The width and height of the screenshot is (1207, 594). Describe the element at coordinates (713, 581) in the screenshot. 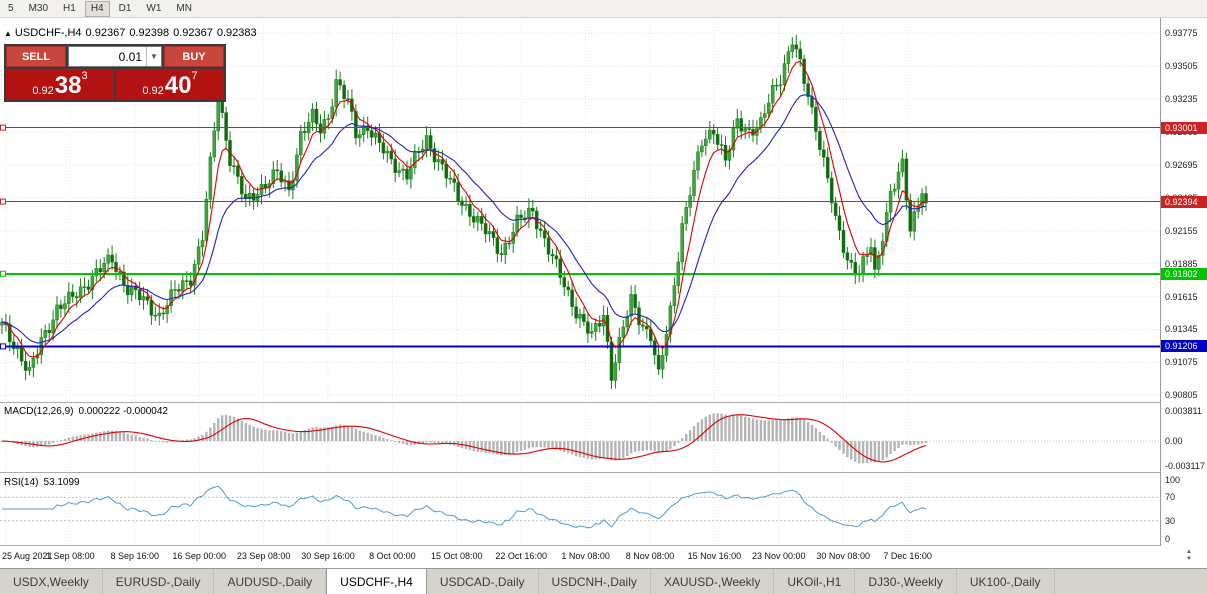

I see `chart-tab-xauusd-weekly: XAUUSD-,Weekly` at that location.